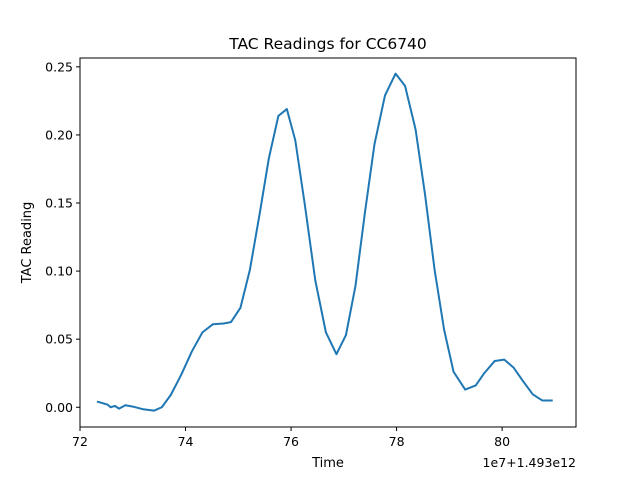  Describe the element at coordinates (62, 237) in the screenshot. I see `y-axis-ticks: 0.00 0.05 0.10 0.15 0.20 0.25` at that location.